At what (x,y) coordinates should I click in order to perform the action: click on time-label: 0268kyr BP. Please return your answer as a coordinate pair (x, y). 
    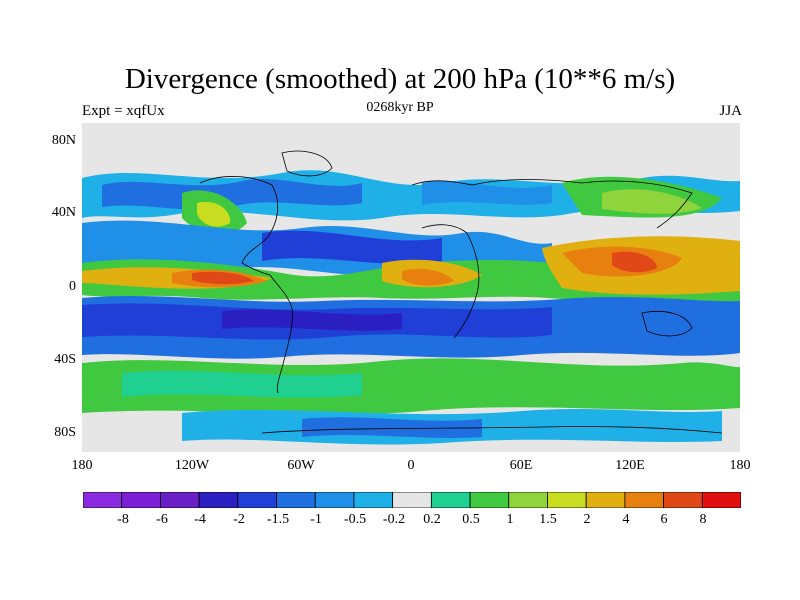
    Looking at the image, I should click on (400, 107).